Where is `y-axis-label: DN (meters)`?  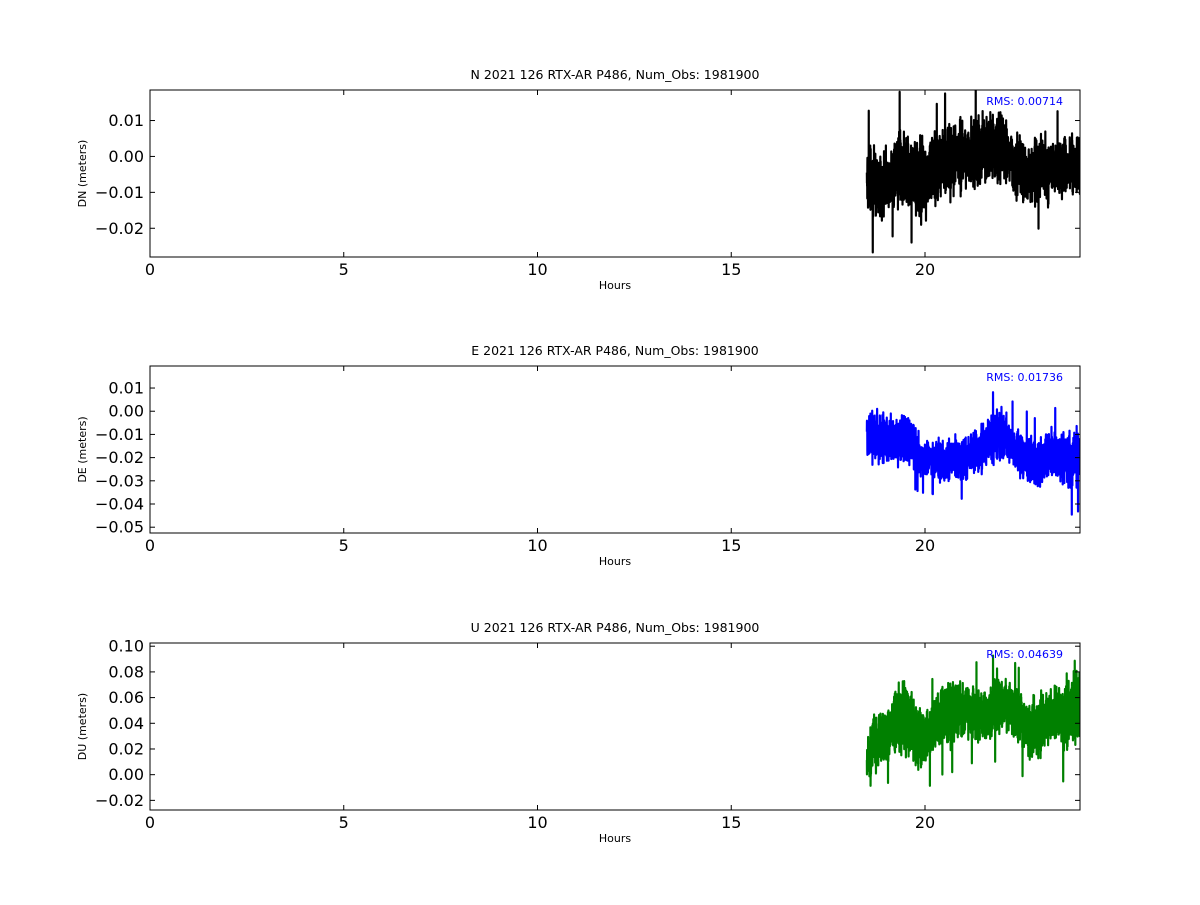 y-axis-label: DN (meters) is located at coordinates (82, 174).